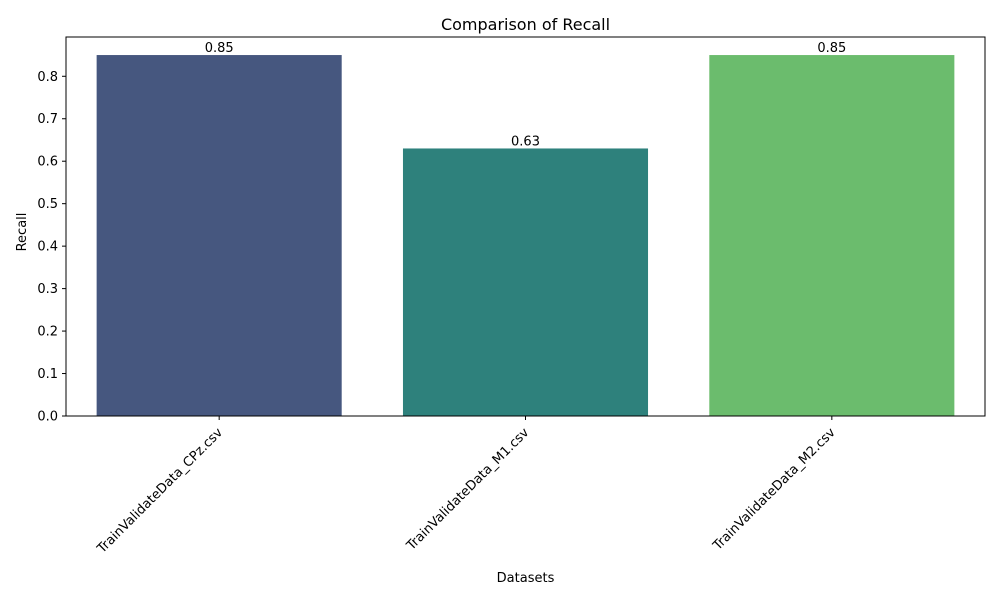 The image size is (1000, 604). I want to click on x-tick-label-3: TrainValidateData_M2.csv, so click(774, 489).